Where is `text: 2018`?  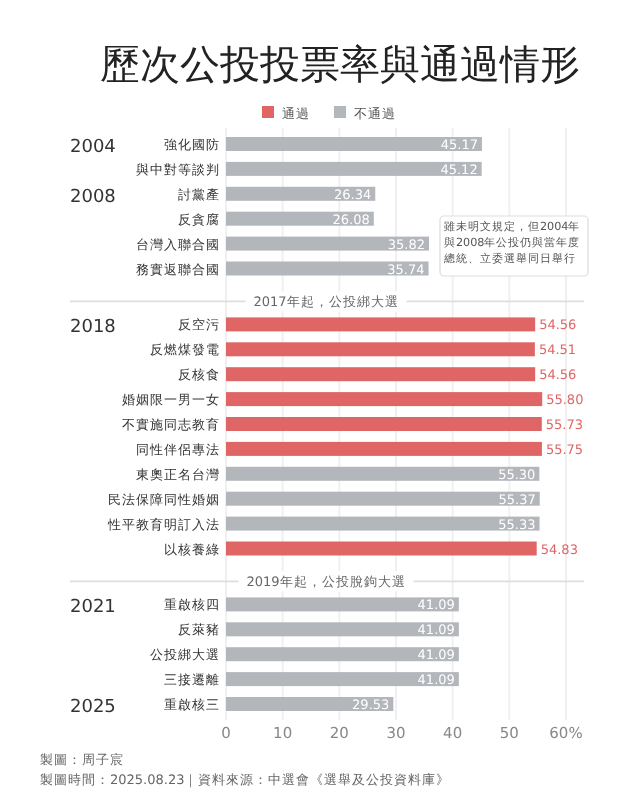 text: 2018 is located at coordinates (93, 328).